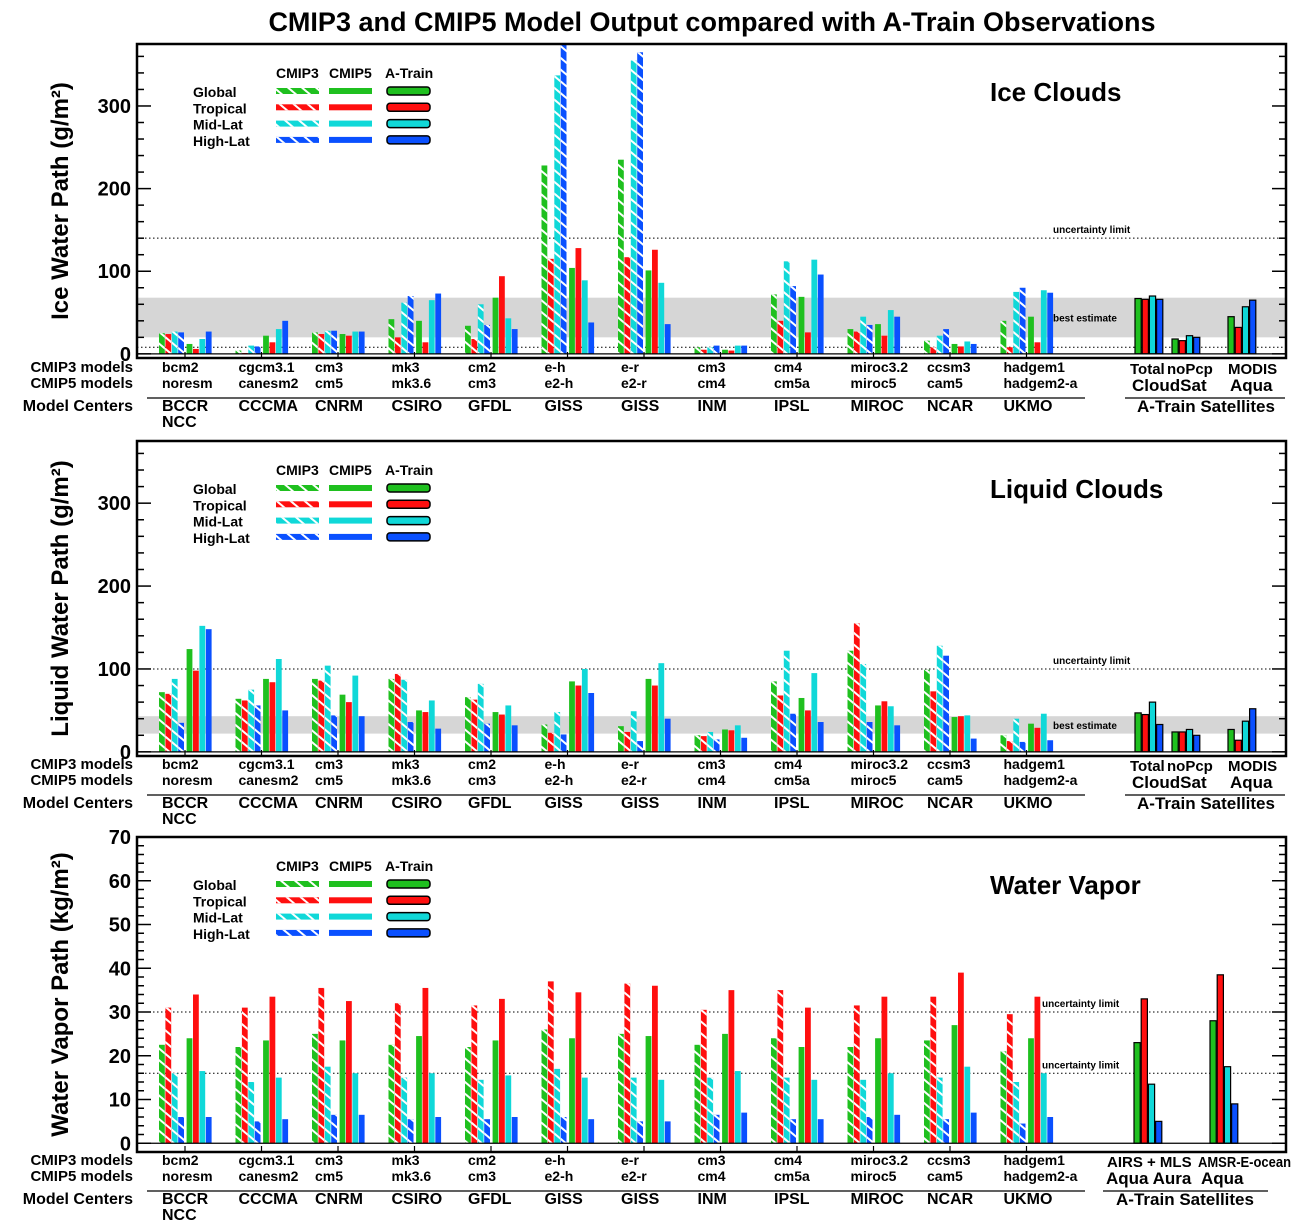  Describe the element at coordinates (81, 367) in the screenshot. I see `row-label-cmip3: CMIP3 models` at that location.